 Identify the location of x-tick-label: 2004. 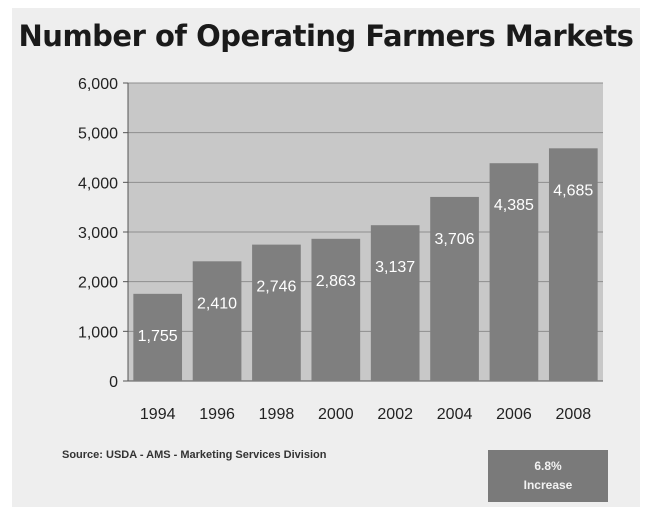
(455, 414).